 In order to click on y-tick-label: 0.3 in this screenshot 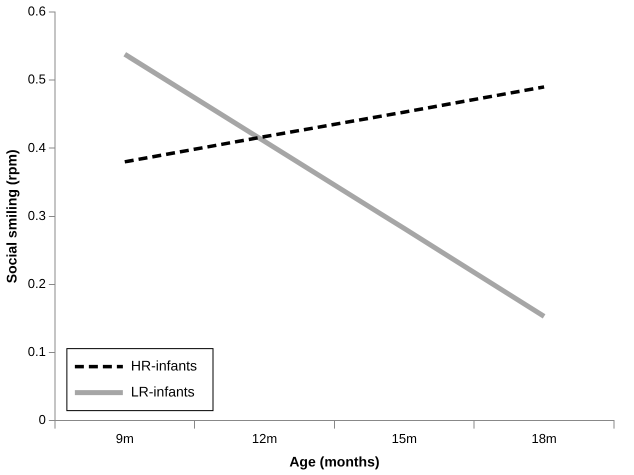, I will do `click(37, 215)`.